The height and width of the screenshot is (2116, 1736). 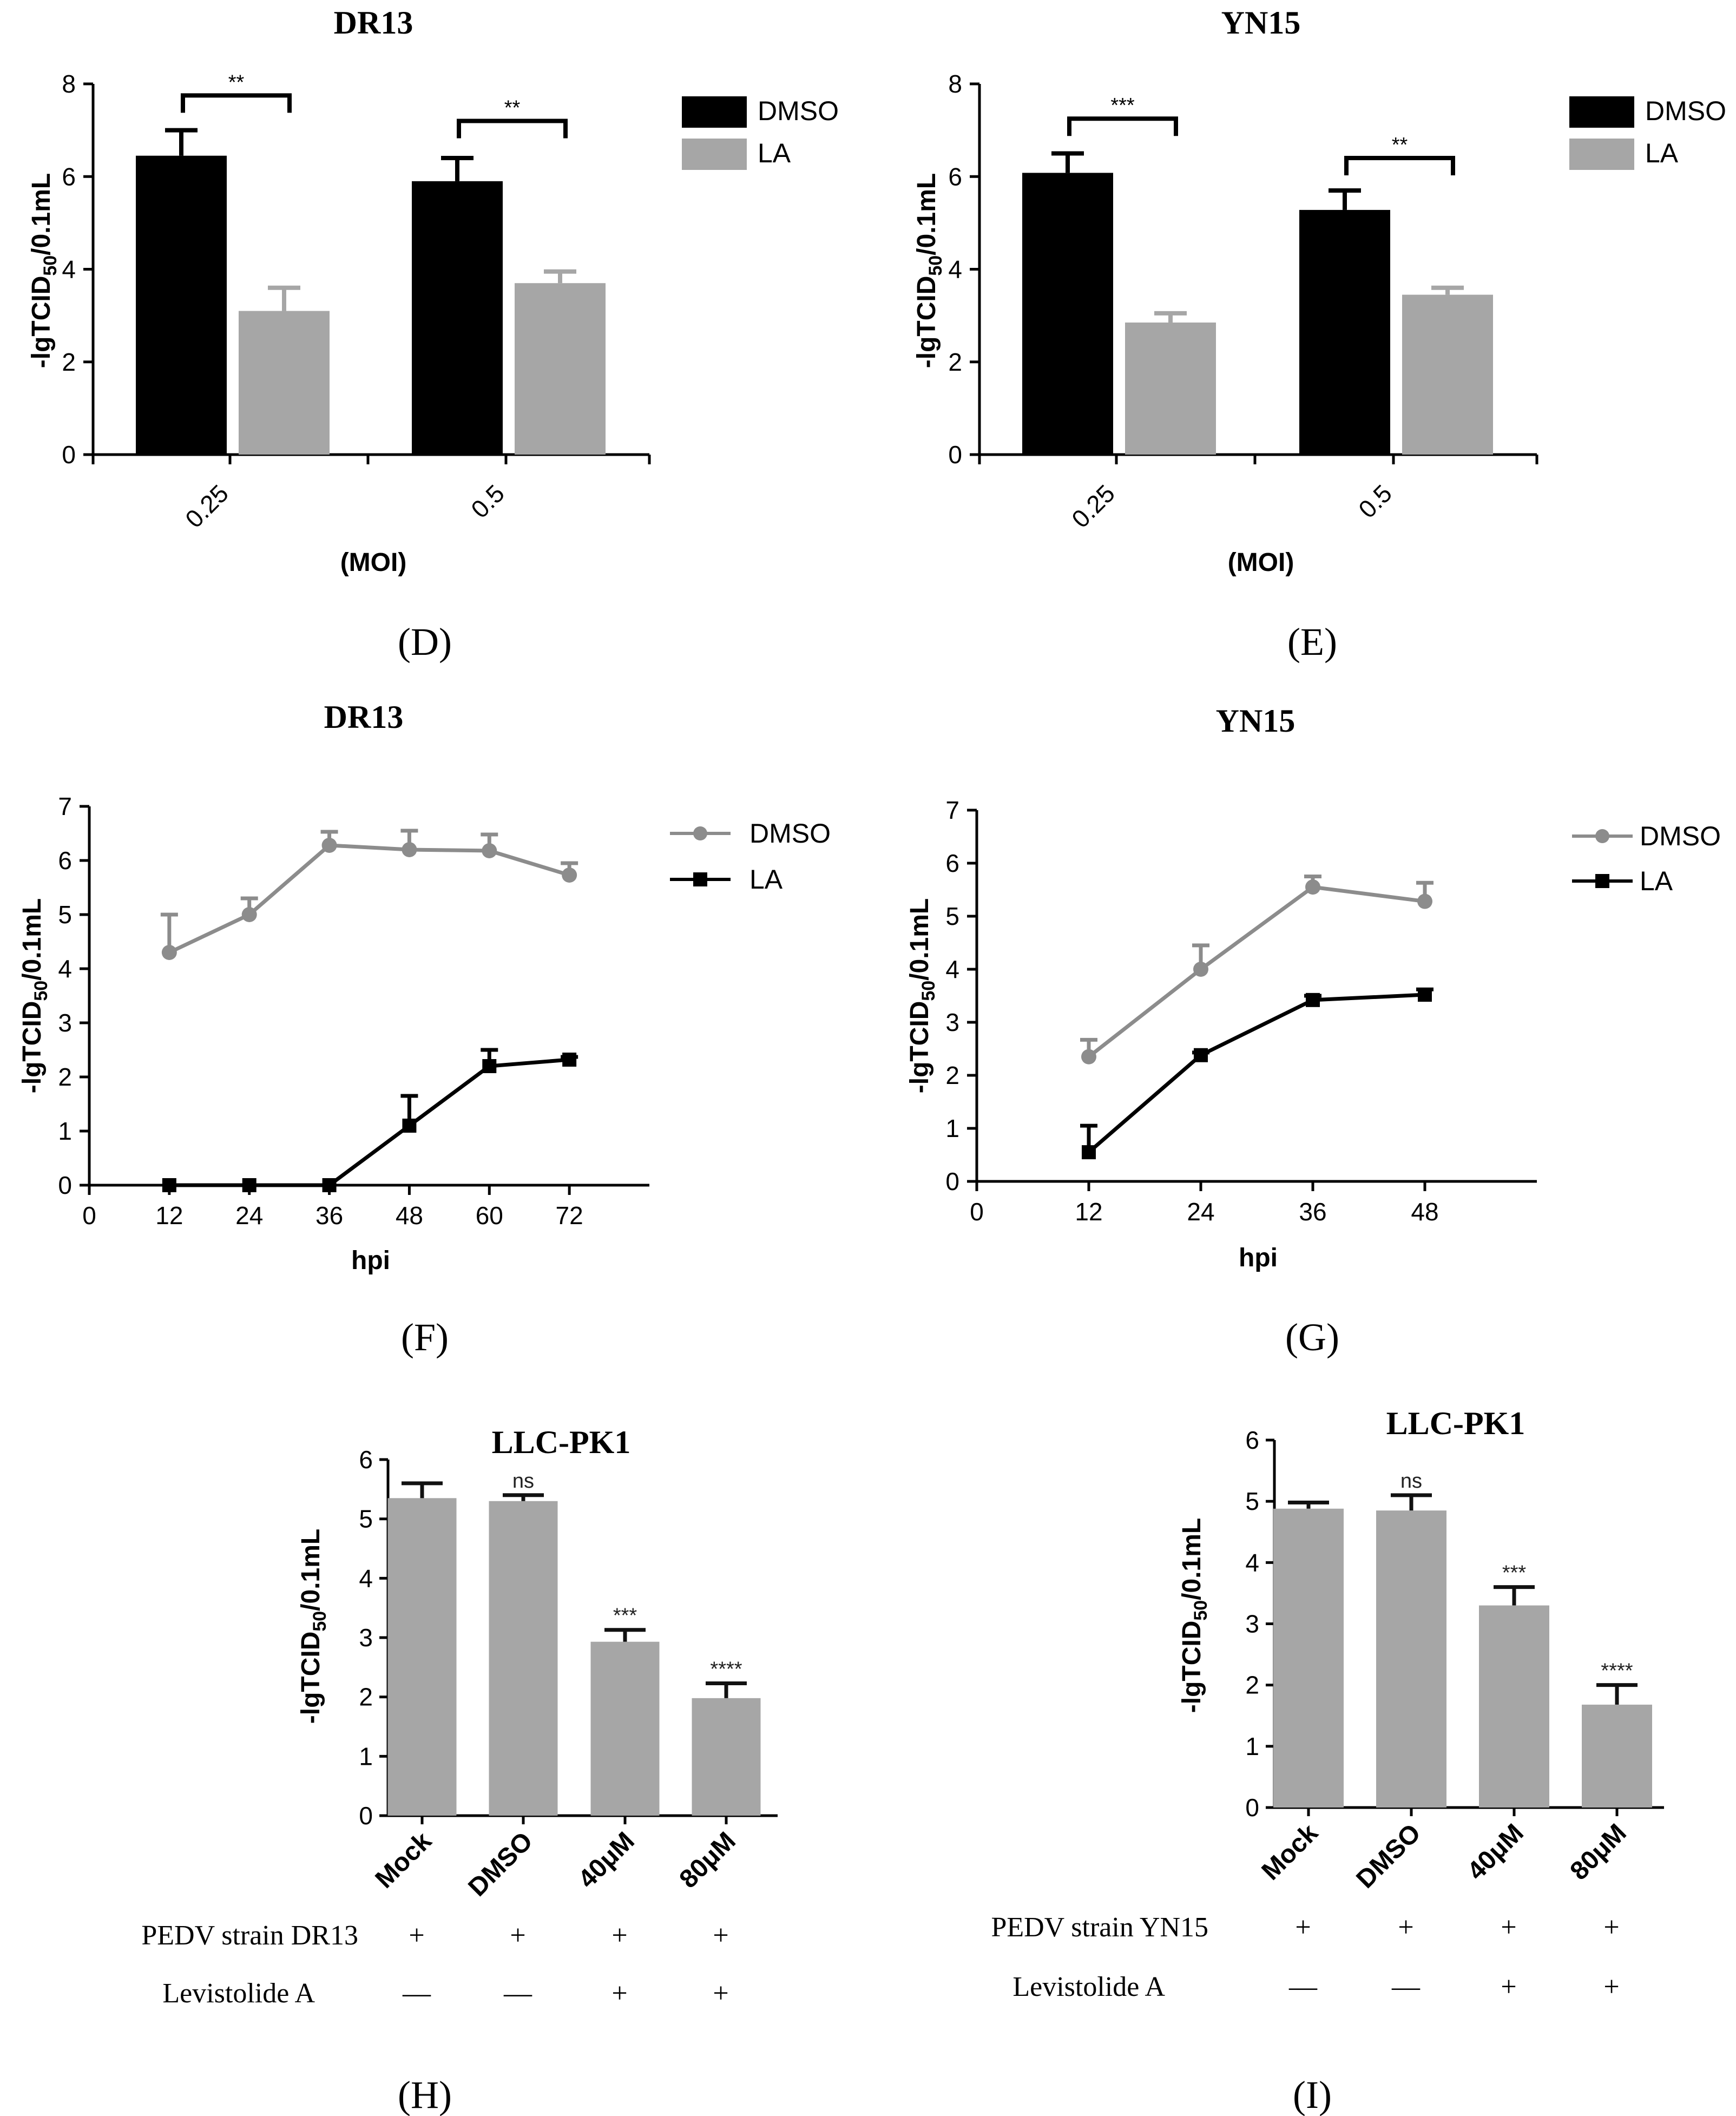 What do you see at coordinates (1195, 1615) in the screenshot?
I see `chart-I-ylabel: -lgTCID50/0.1mL` at bounding box center [1195, 1615].